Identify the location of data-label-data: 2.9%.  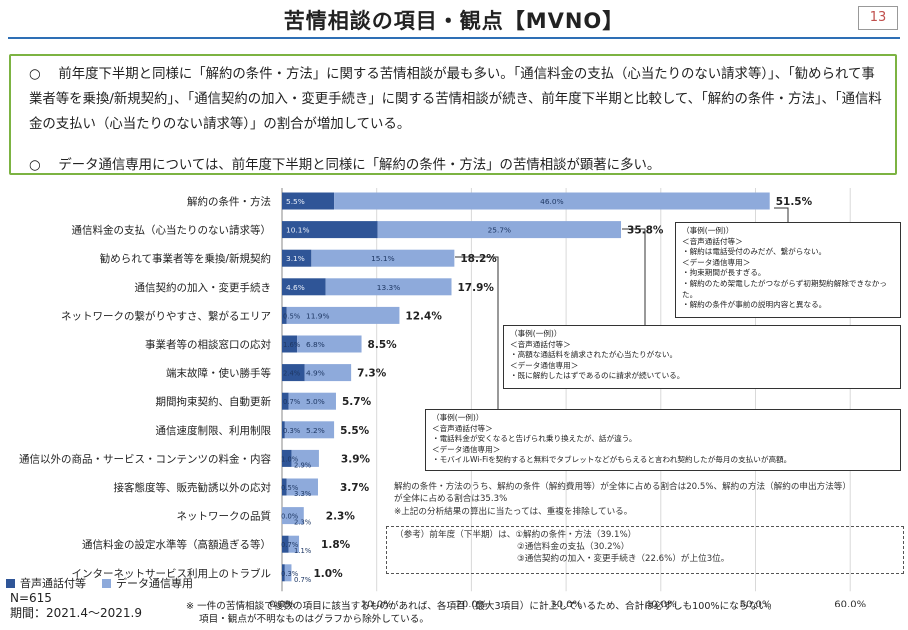
(303, 465).